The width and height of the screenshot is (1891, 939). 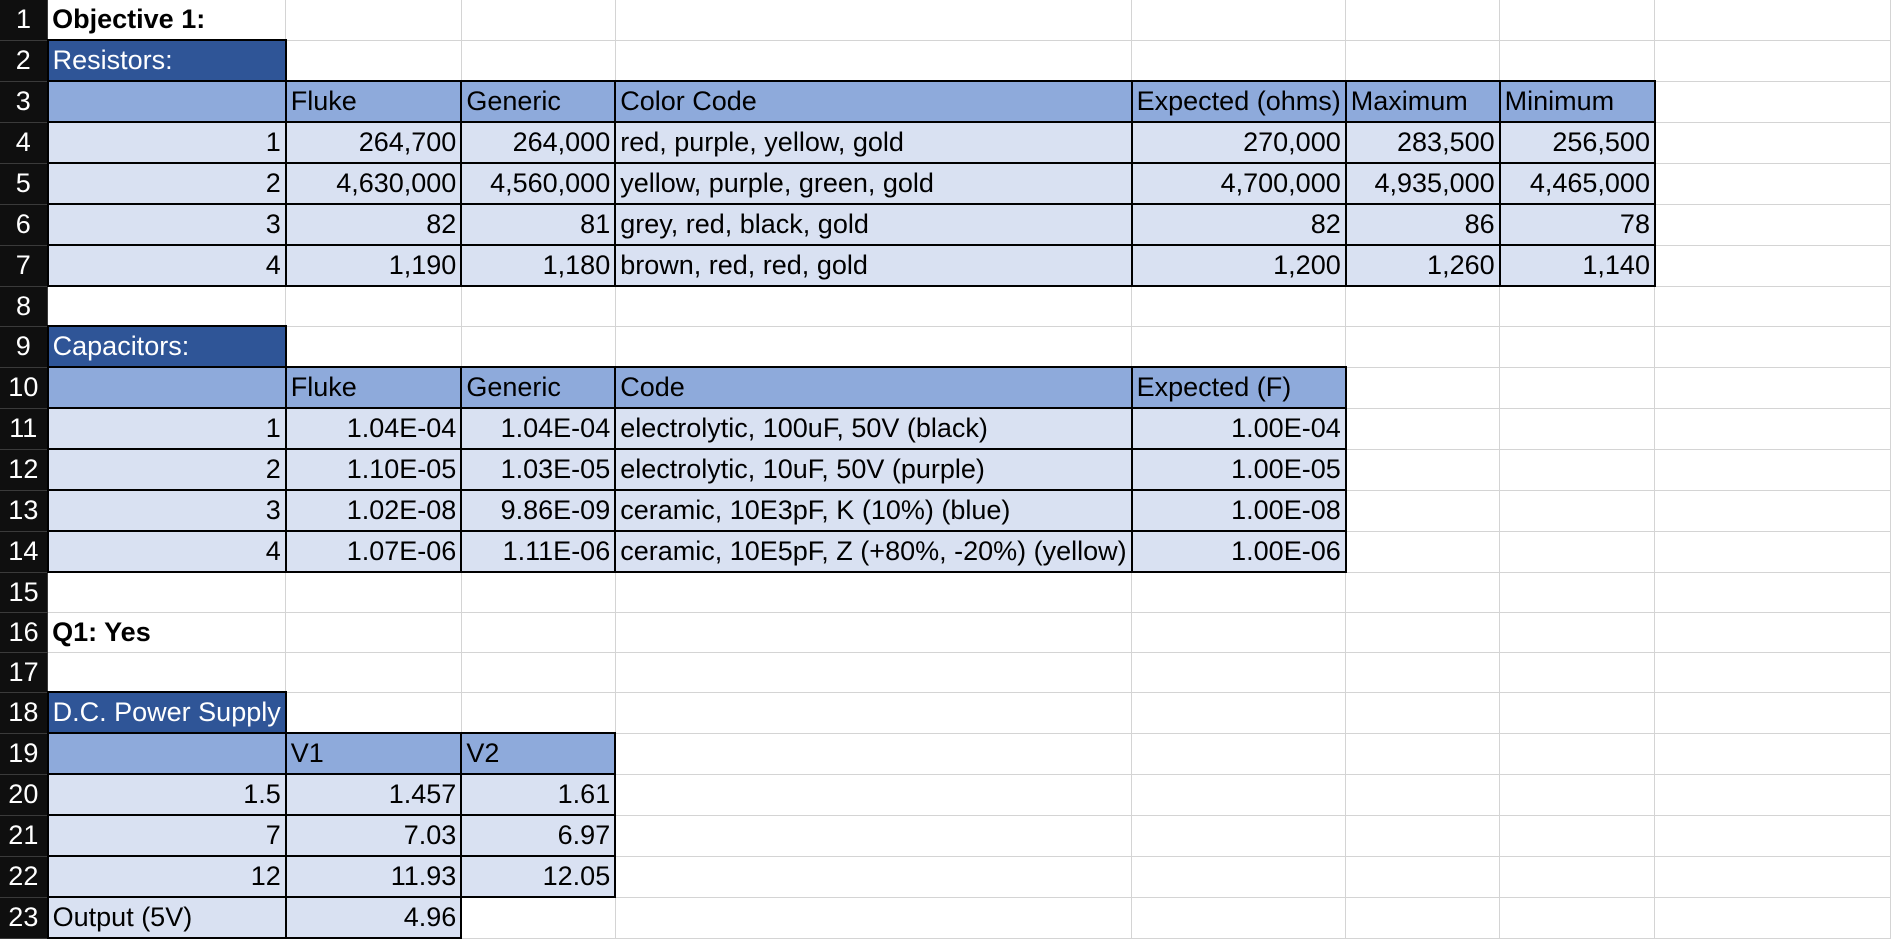 I want to click on cell-f19, so click(x=1423, y=754).